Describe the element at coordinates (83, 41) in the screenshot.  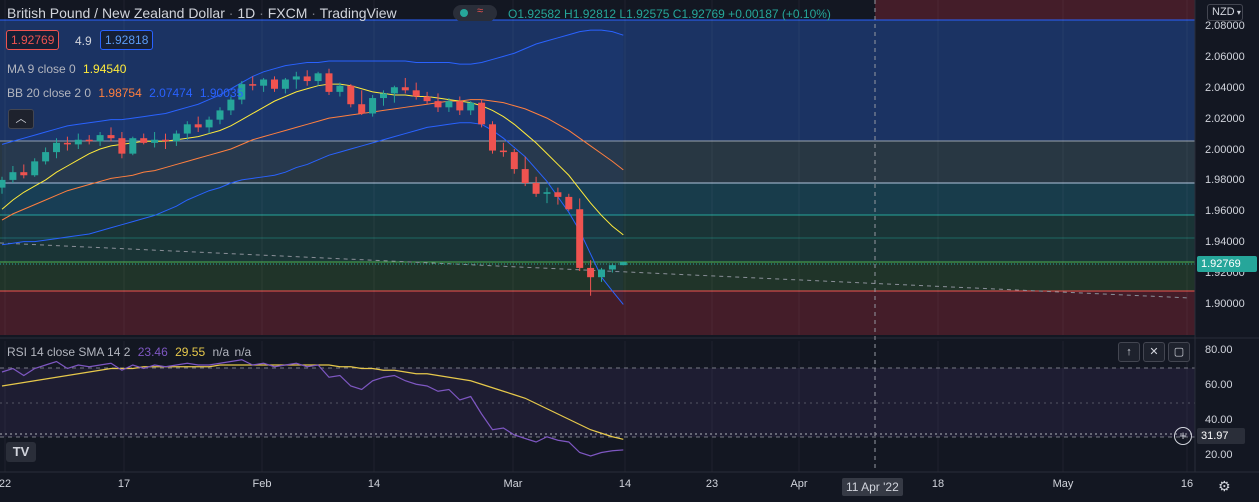
I see `spread-value: 4.9` at that location.